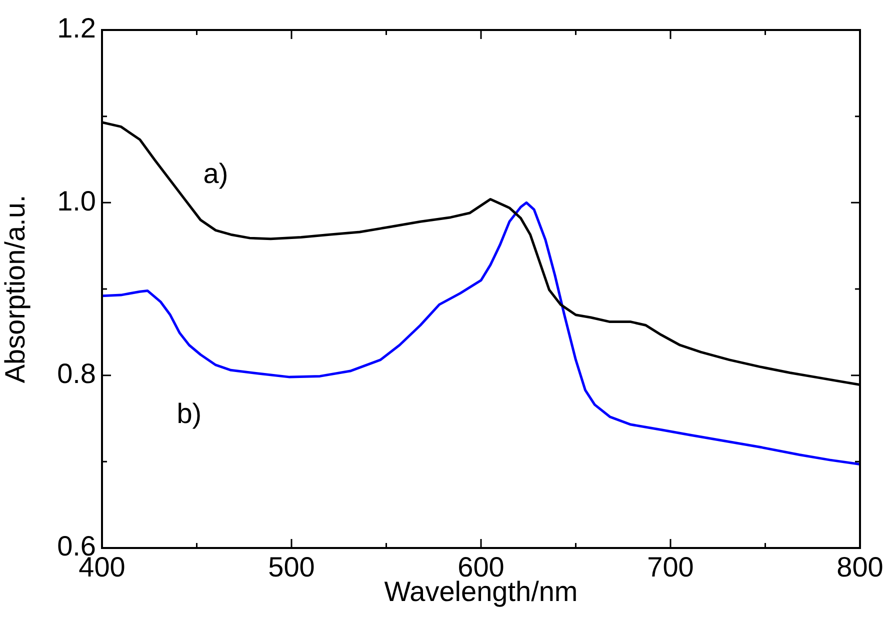 This screenshot has height=637, width=896. Describe the element at coordinates (15, 289) in the screenshot. I see `y-axis-title: Absorption/a.u.` at that location.